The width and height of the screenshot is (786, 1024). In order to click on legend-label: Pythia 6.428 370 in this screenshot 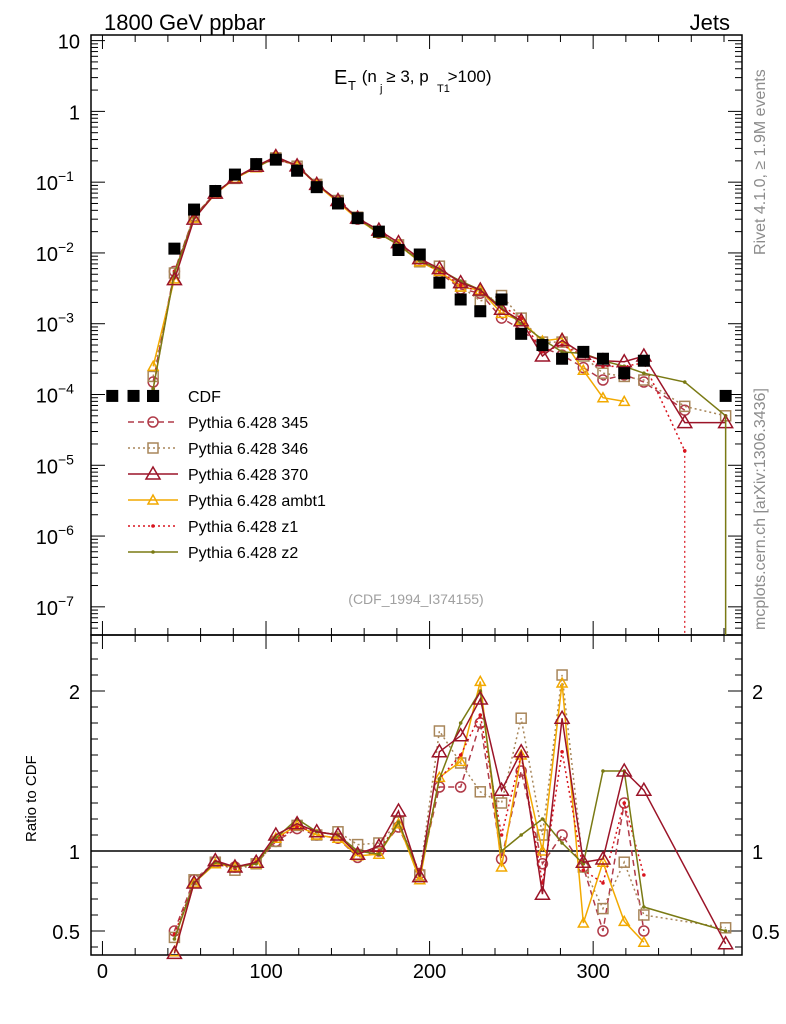, I will do `click(248, 475)`.